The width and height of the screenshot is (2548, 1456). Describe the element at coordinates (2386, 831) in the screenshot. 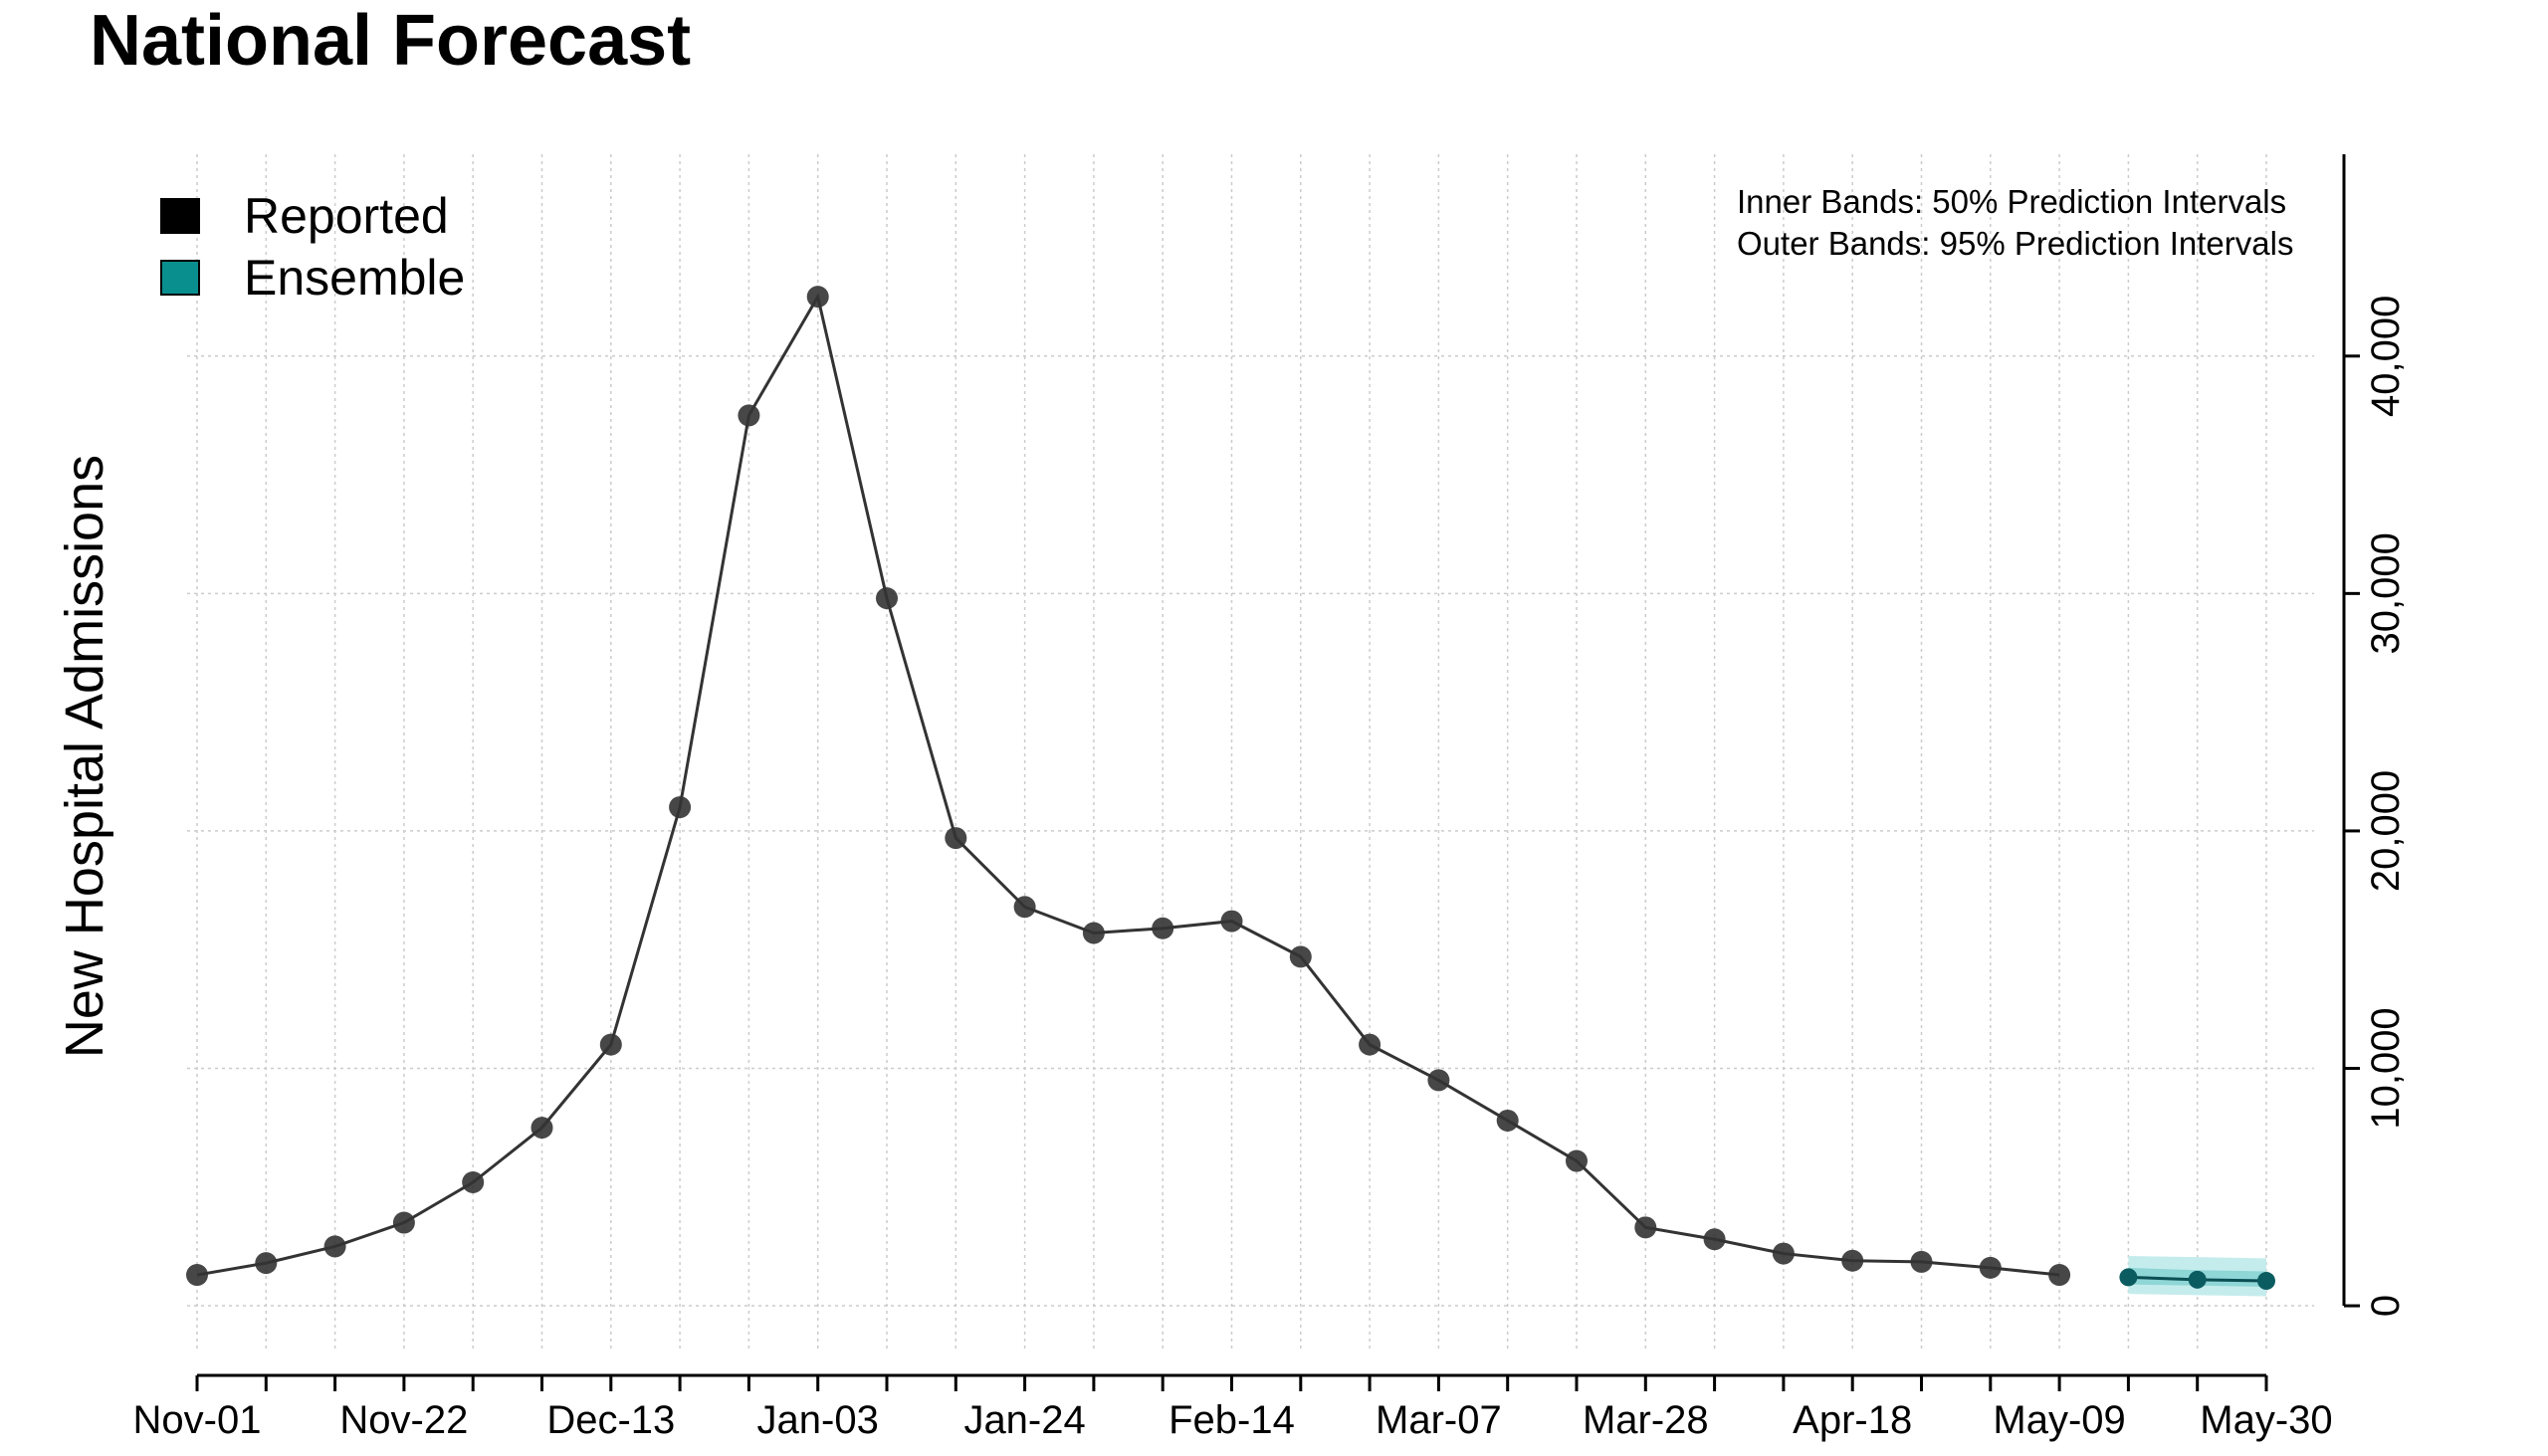

I see `y-tick-label: 20,000` at that location.